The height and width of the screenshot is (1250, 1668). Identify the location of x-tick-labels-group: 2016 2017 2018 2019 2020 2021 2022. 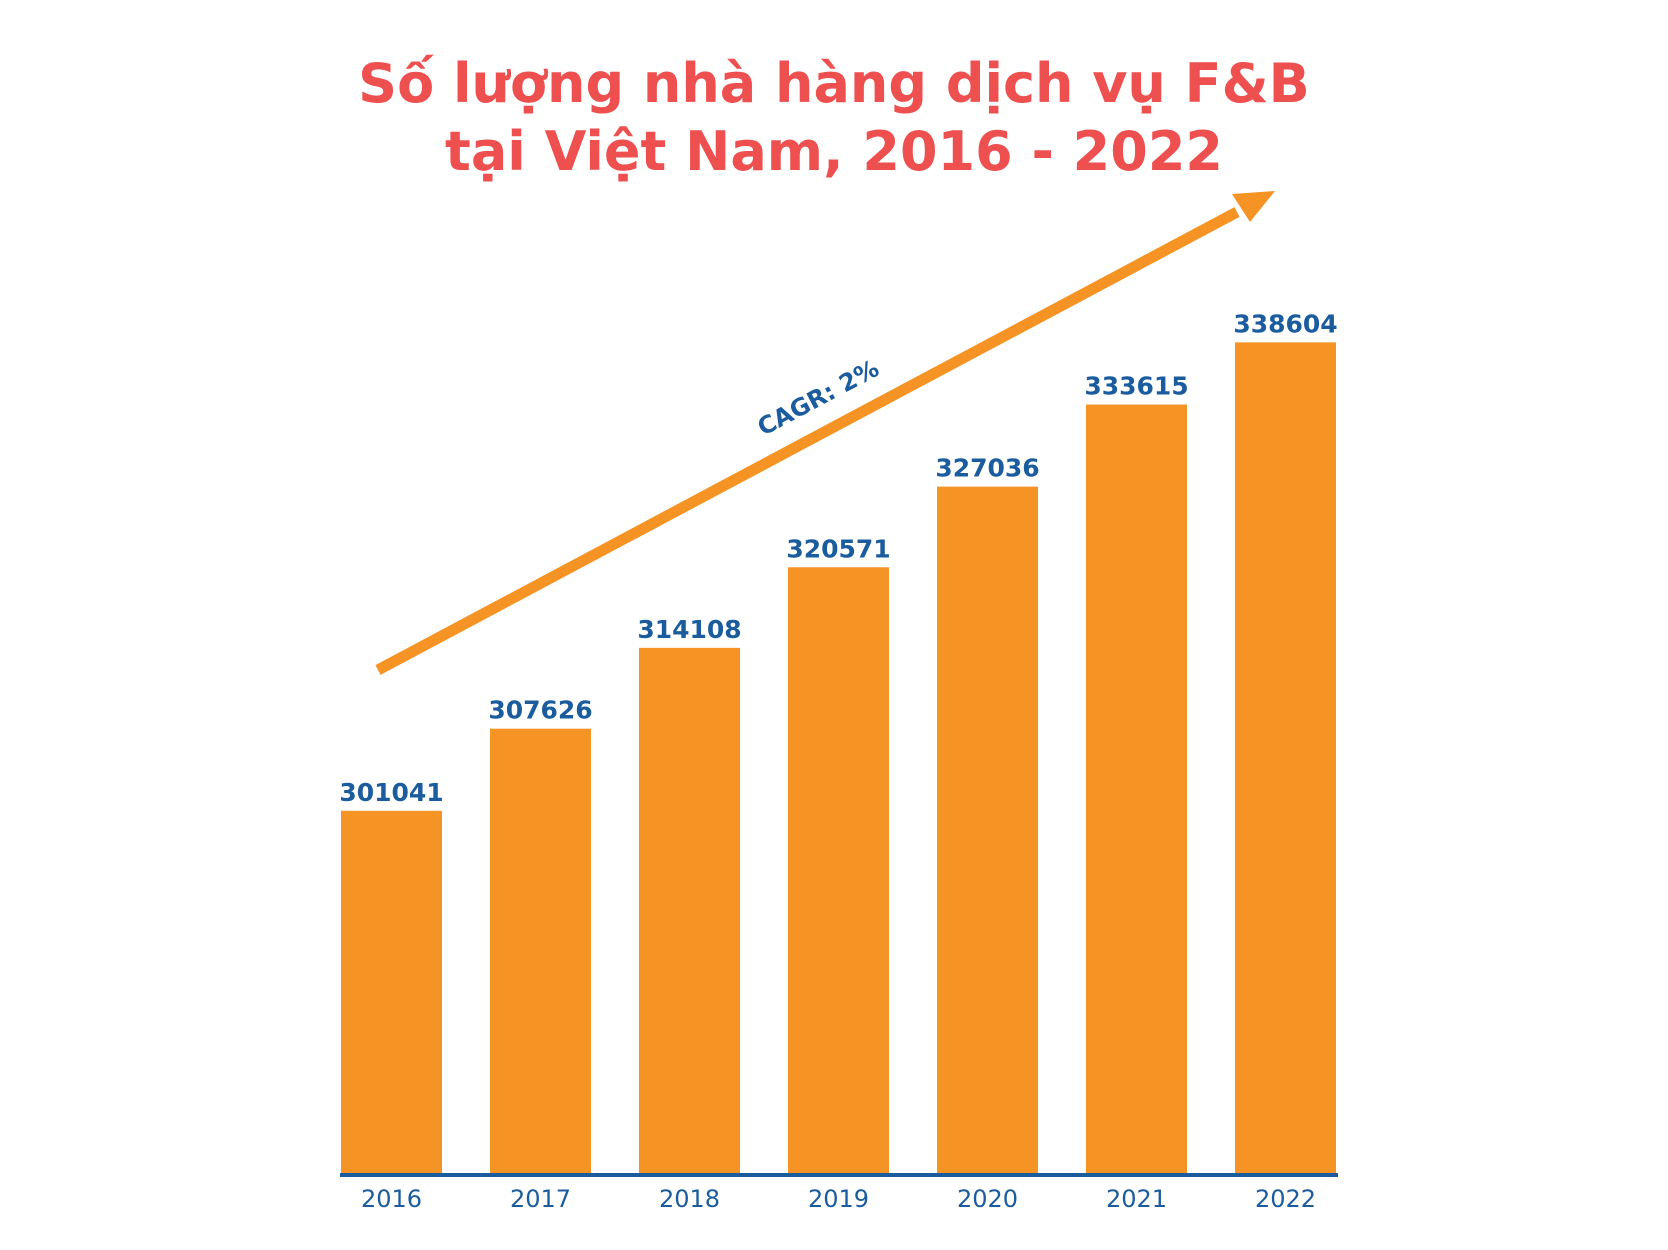
(838, 1199).